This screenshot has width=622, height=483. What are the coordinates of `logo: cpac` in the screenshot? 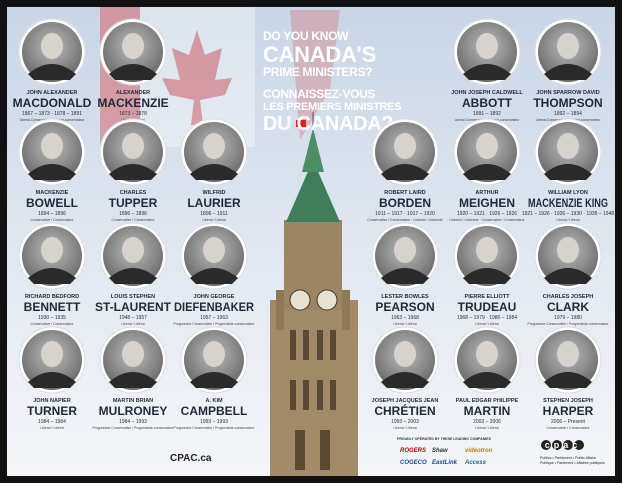 It's located at (563, 445).